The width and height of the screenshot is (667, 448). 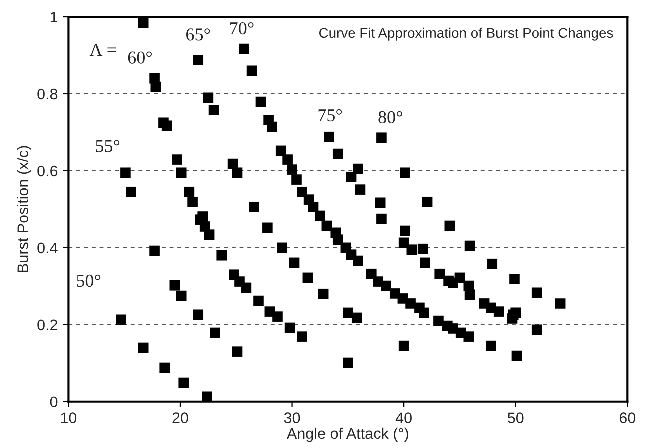 I want to click on annotation: 65°, so click(x=198, y=34).